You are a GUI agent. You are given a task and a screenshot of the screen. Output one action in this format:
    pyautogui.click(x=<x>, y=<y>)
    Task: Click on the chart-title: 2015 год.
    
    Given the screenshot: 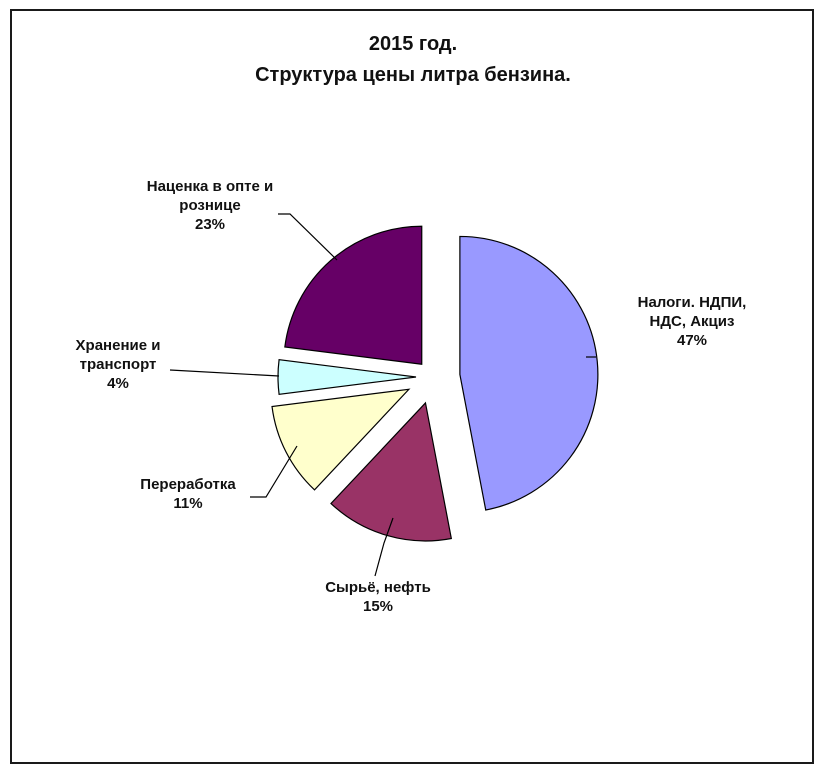 What is the action you would take?
    pyautogui.click(x=413, y=44)
    